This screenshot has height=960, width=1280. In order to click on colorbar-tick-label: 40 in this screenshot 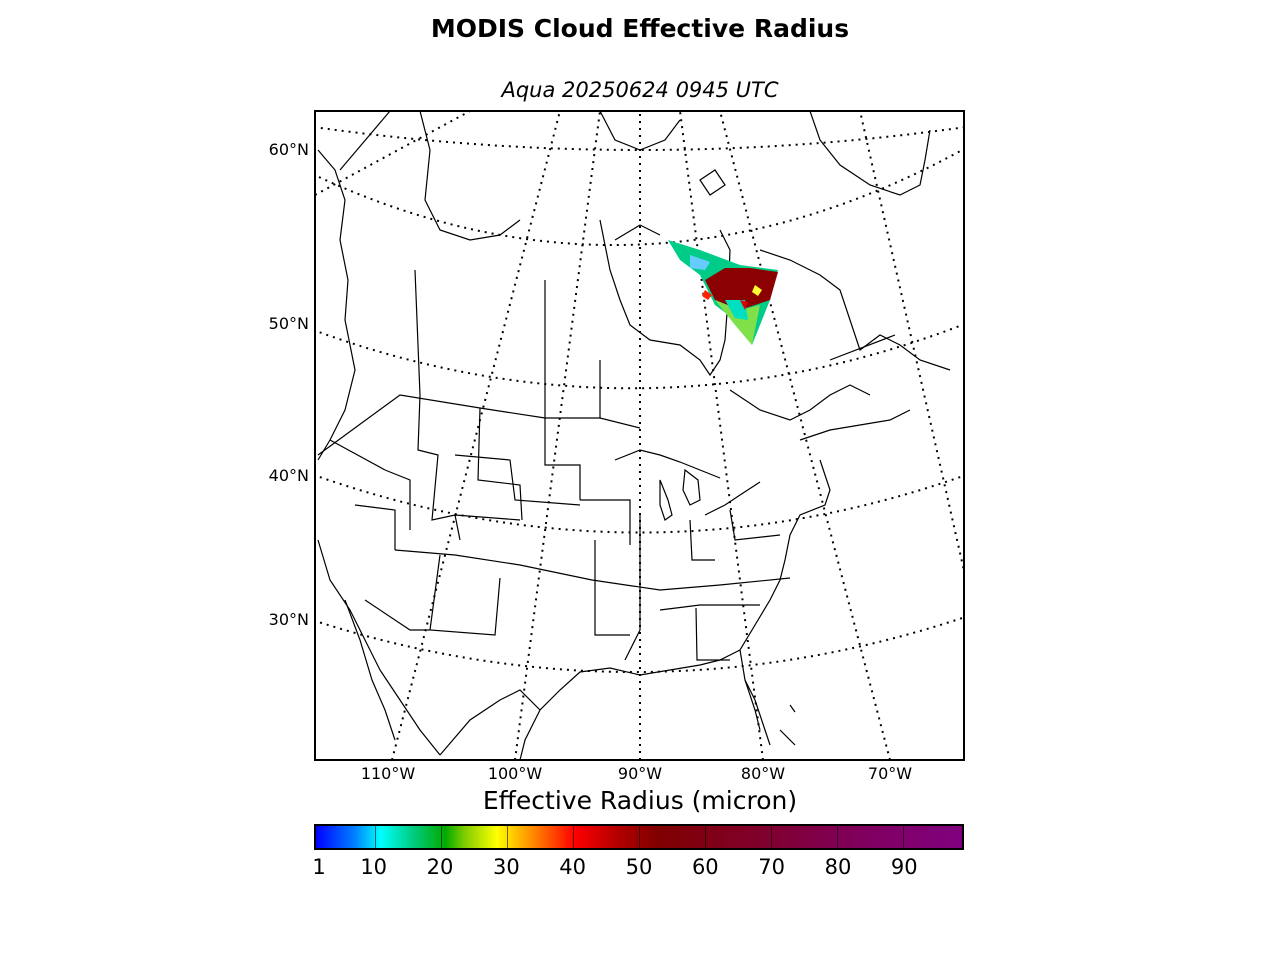, I will do `click(573, 867)`.